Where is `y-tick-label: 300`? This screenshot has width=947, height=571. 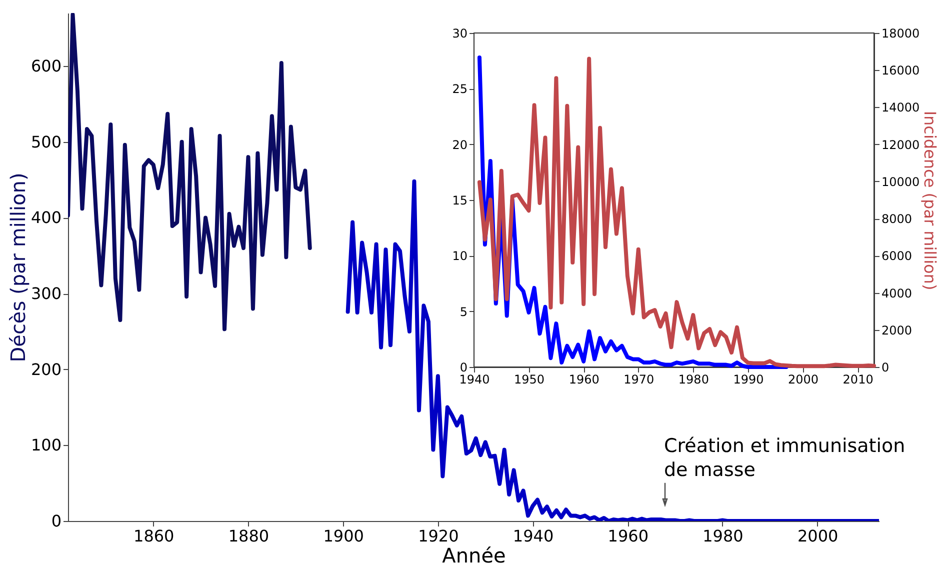 y-tick-label: 300 is located at coordinates (46, 294).